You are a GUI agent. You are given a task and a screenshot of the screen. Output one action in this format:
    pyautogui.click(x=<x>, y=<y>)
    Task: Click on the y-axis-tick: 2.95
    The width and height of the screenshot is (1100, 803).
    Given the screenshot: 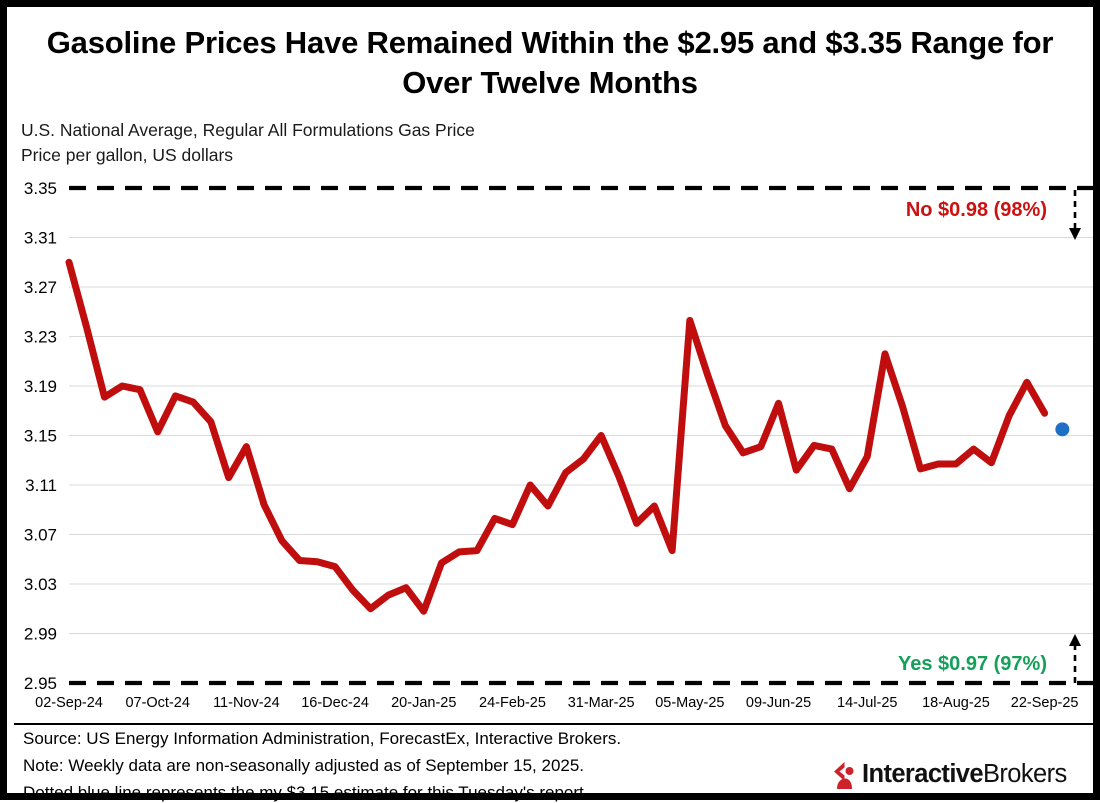 What is the action you would take?
    pyautogui.click(x=40, y=683)
    